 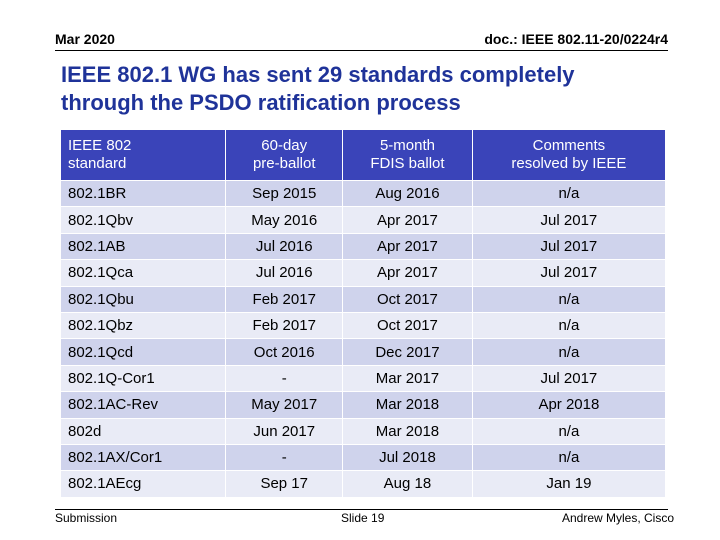 I want to click on footer-author: Andrew Myles, Cisco, so click(x=617, y=518).